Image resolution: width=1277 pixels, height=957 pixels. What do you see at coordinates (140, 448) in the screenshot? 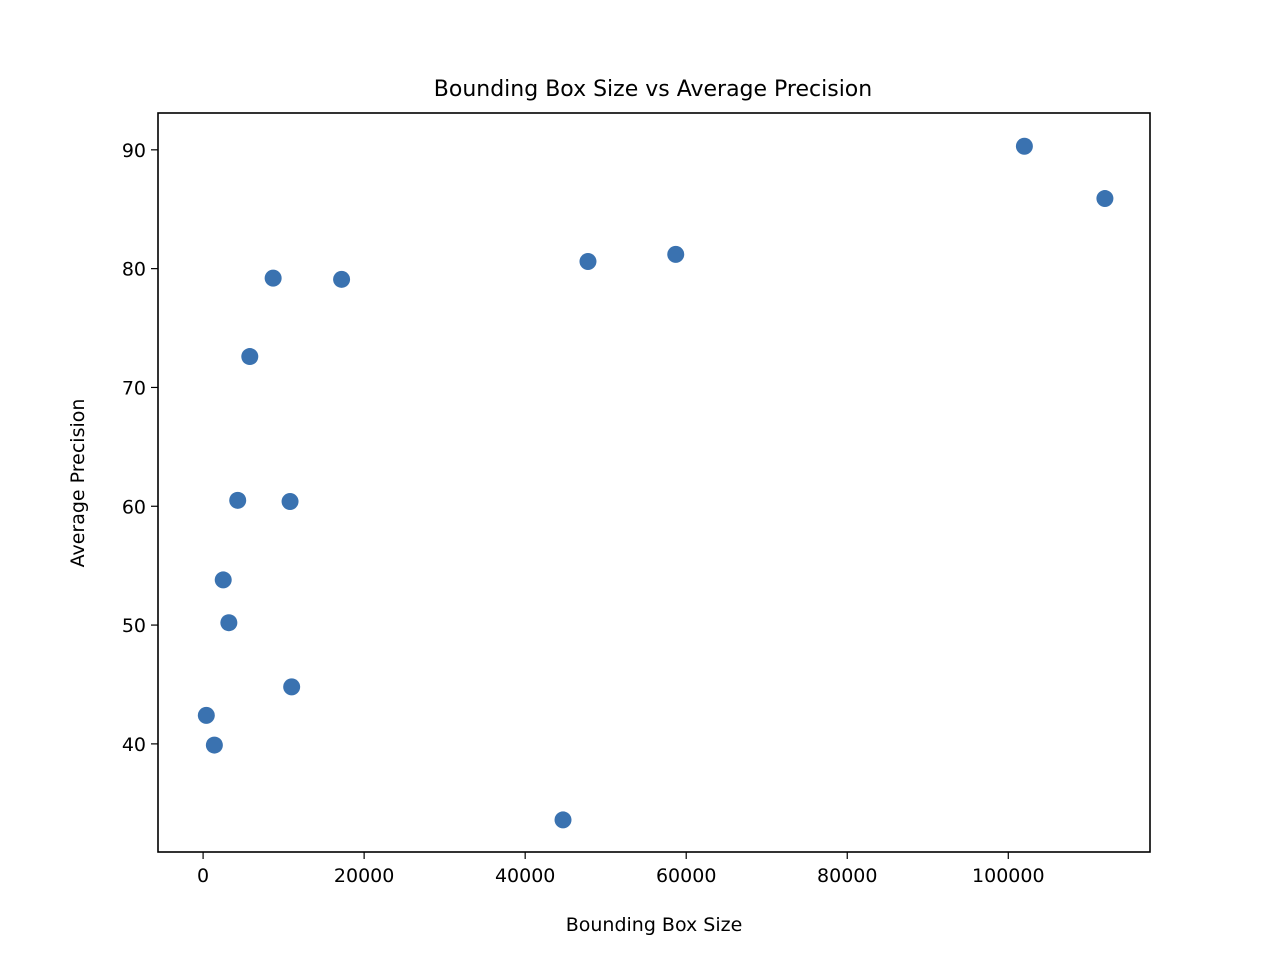
I see `y-axis-ticks: 40 50 60 70 80 90` at bounding box center [140, 448].